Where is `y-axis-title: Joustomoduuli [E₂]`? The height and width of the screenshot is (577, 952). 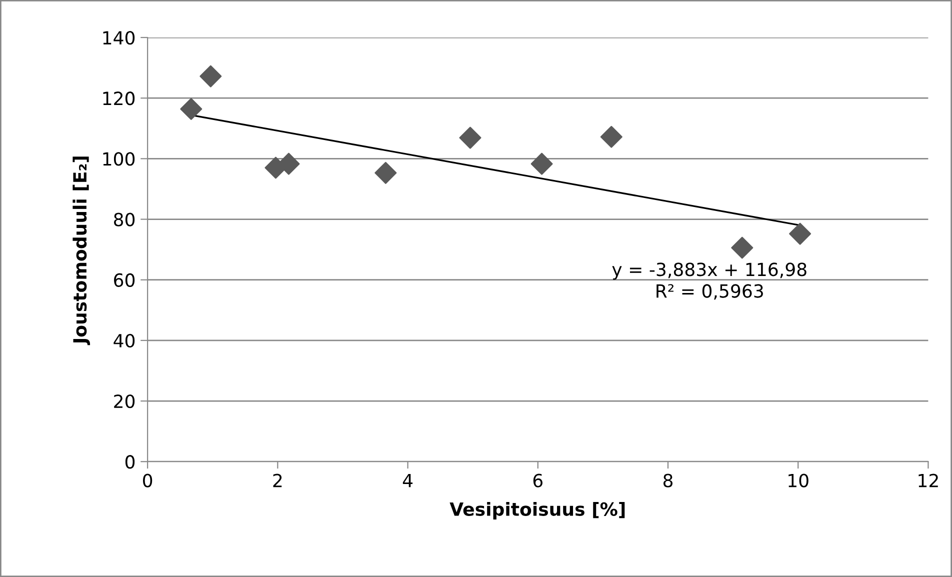 y-axis-title: Joustomoduuli [E₂] is located at coordinates (81, 251).